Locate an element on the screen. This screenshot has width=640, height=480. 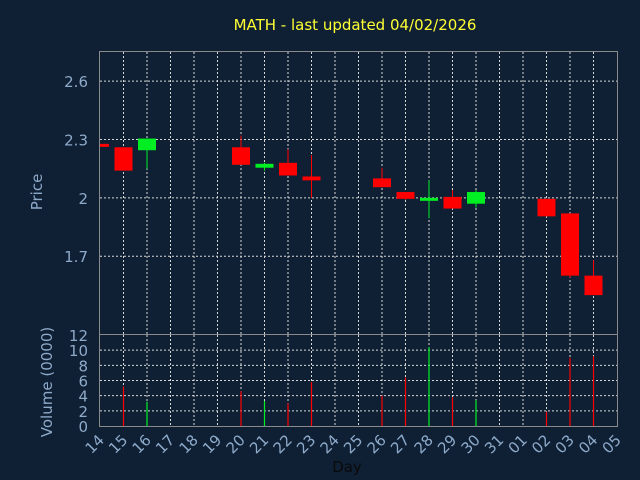
chart-title: MATH - last updated 04/02/2026 is located at coordinates (355, 25).